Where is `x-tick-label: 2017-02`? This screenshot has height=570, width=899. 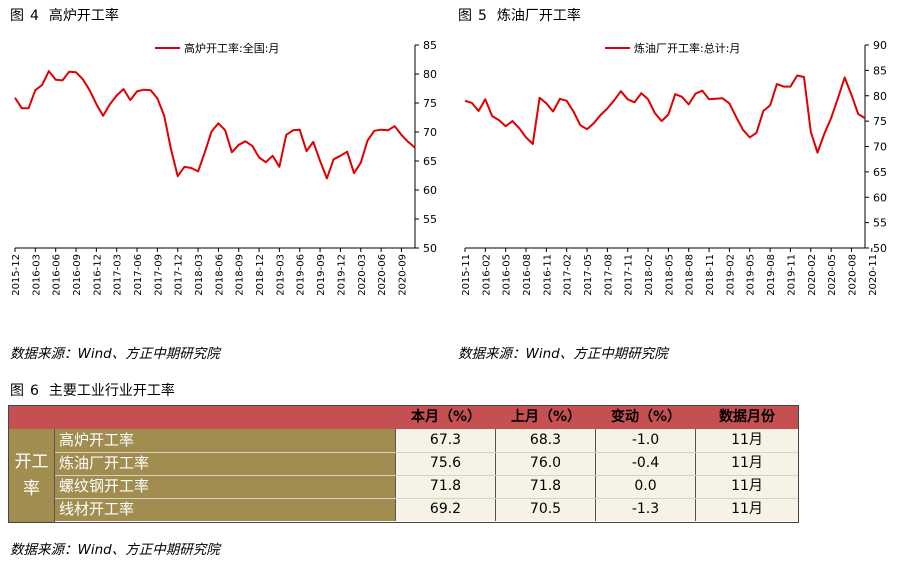
x-tick-label: 2017-02 is located at coordinates (568, 275).